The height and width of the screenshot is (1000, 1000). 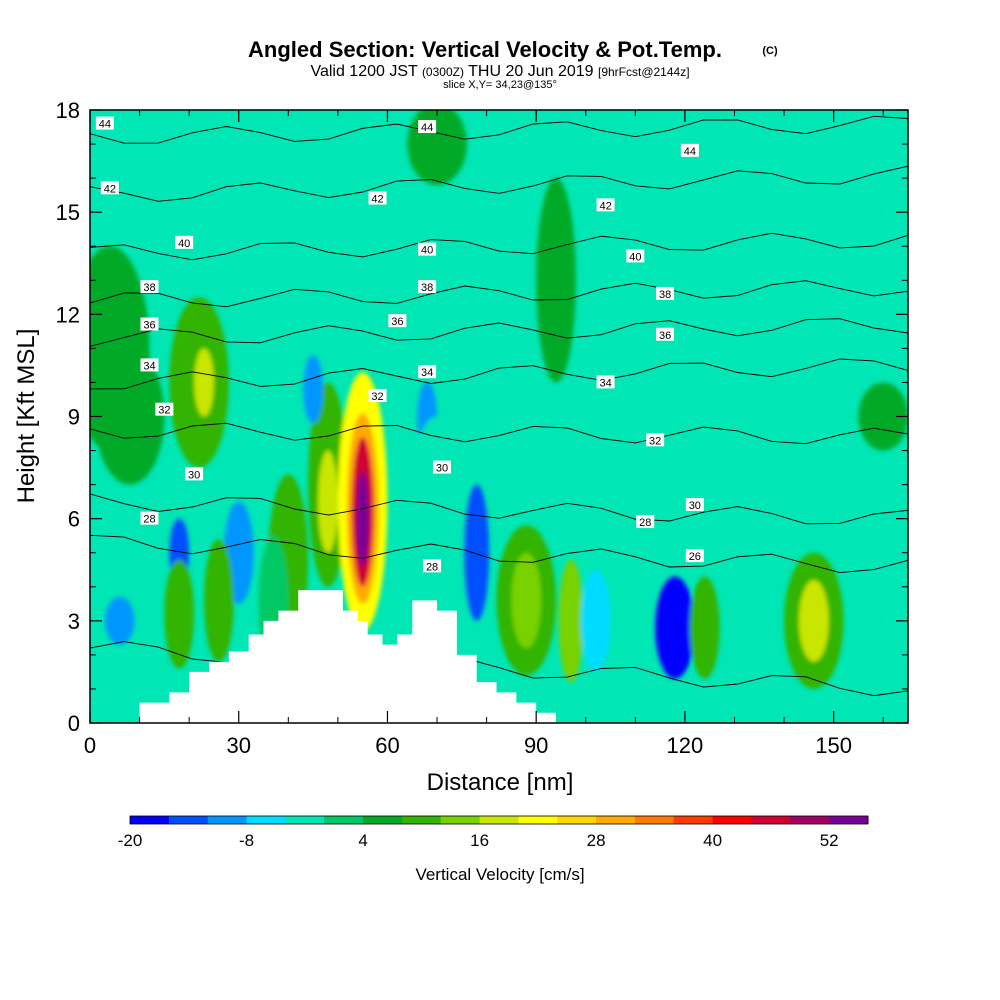 I want to click on x-tick-label: 90, so click(x=536, y=745).